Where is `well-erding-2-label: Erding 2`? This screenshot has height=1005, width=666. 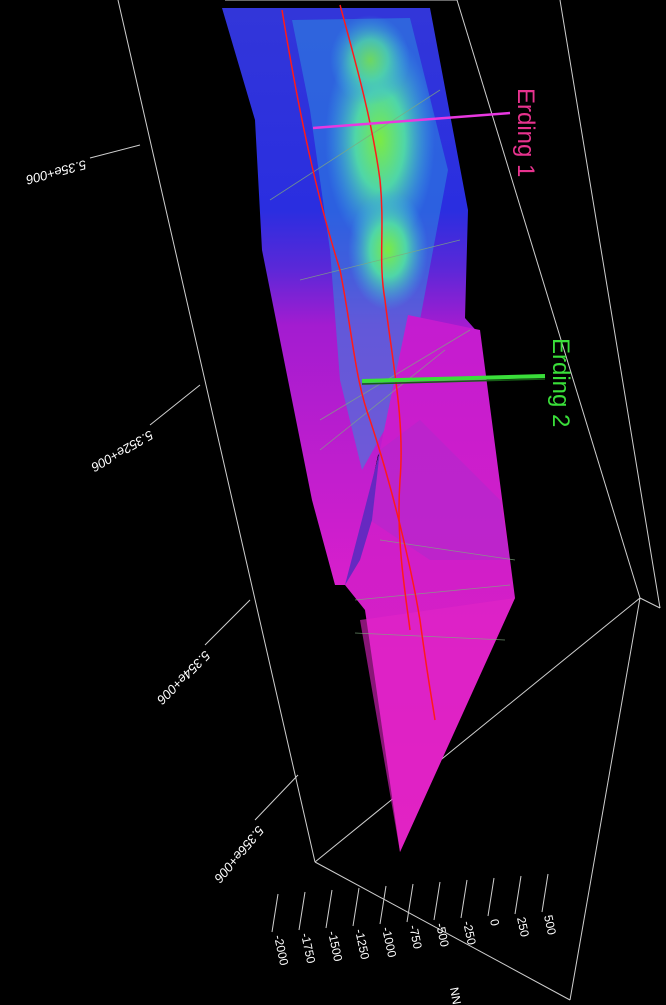
well-erding-2-label: Erding 2 is located at coordinates (560, 382).